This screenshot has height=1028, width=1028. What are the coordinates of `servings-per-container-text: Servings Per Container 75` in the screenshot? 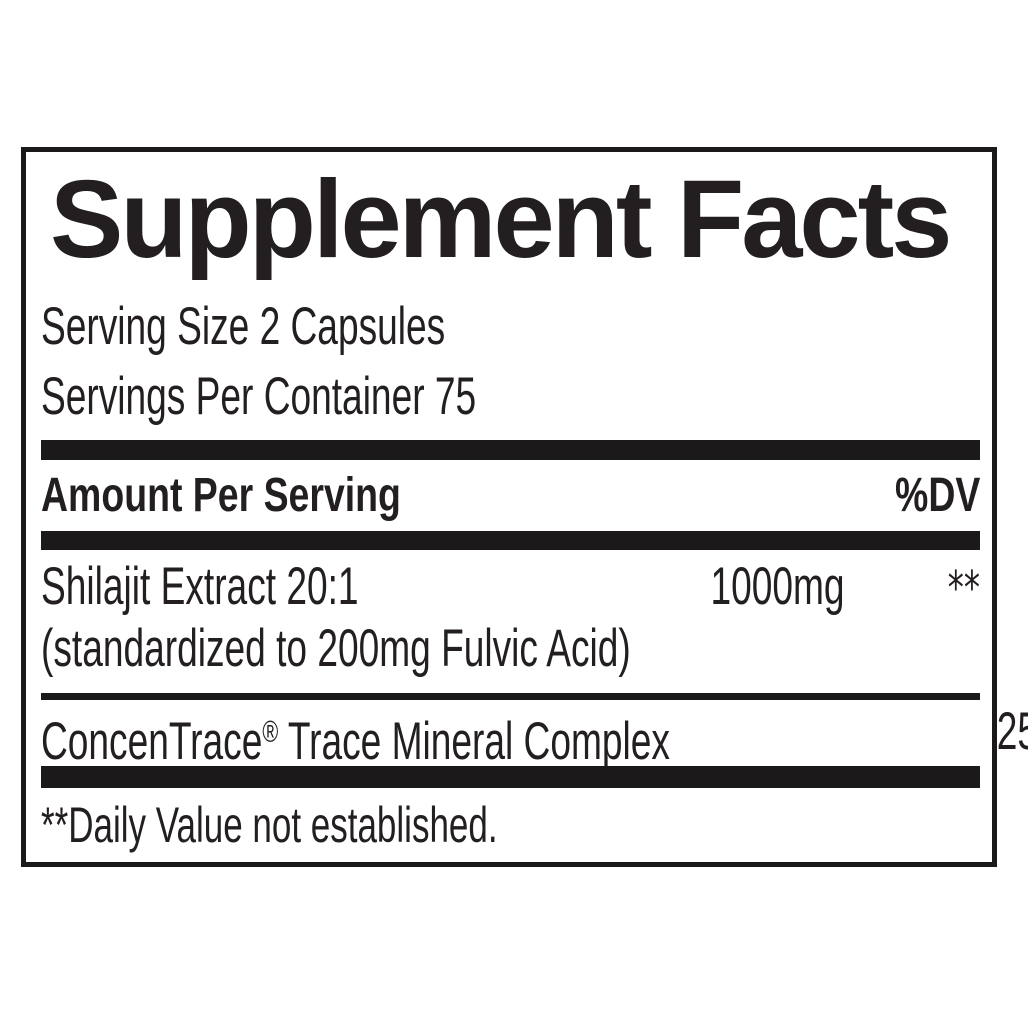 It's located at (259, 396).